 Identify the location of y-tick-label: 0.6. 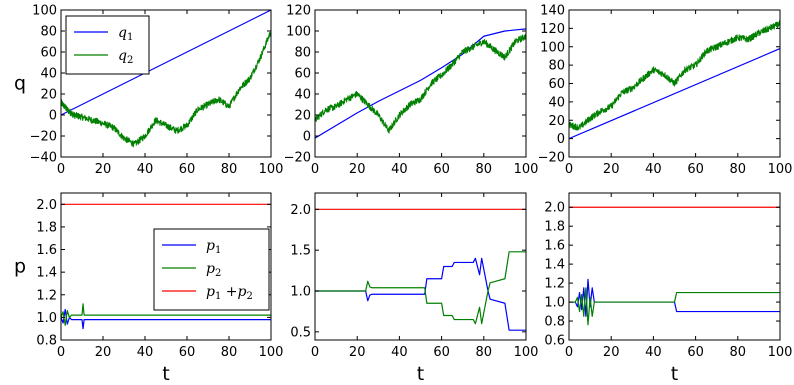
(554, 341).